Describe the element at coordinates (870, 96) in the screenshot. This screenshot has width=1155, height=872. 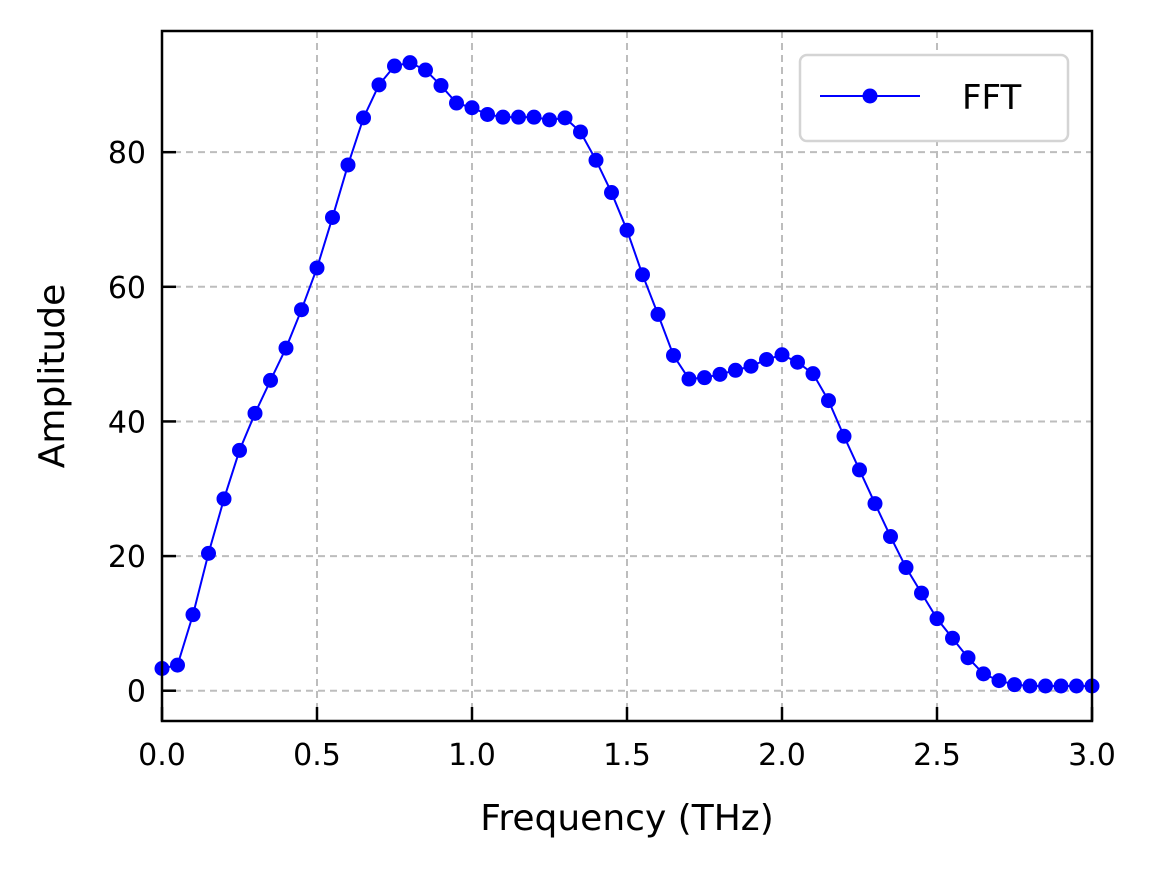
I see `legend-marker-sample` at that location.